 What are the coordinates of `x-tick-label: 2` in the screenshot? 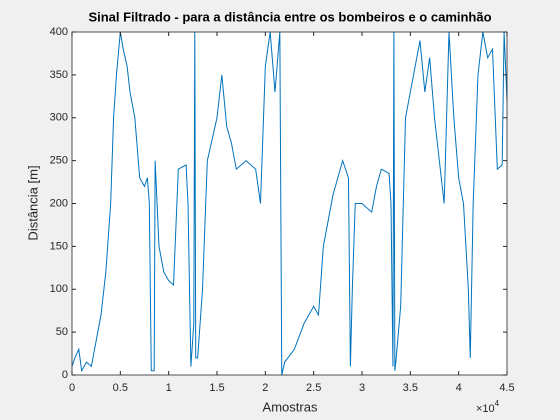 It's located at (265, 388).